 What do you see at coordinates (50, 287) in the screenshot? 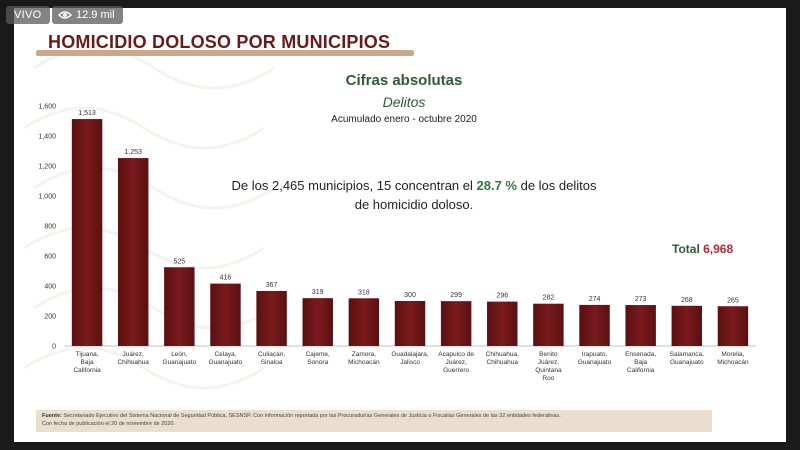
I see `y-tick-label: 400` at bounding box center [50, 287].